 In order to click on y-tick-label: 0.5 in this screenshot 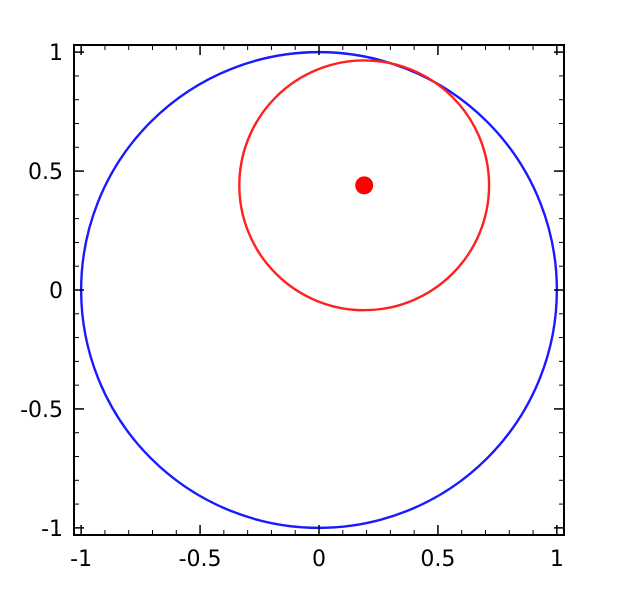, I will do `click(45, 172)`.